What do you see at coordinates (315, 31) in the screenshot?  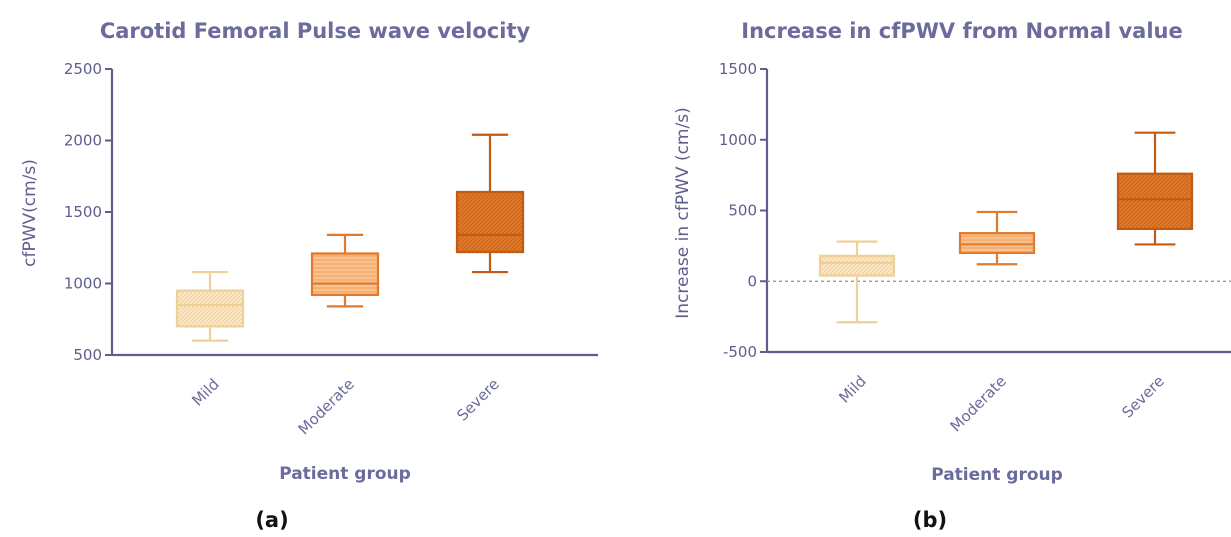 I see `chart-title: Carotid Femoral Pulse wave velocity` at bounding box center [315, 31].